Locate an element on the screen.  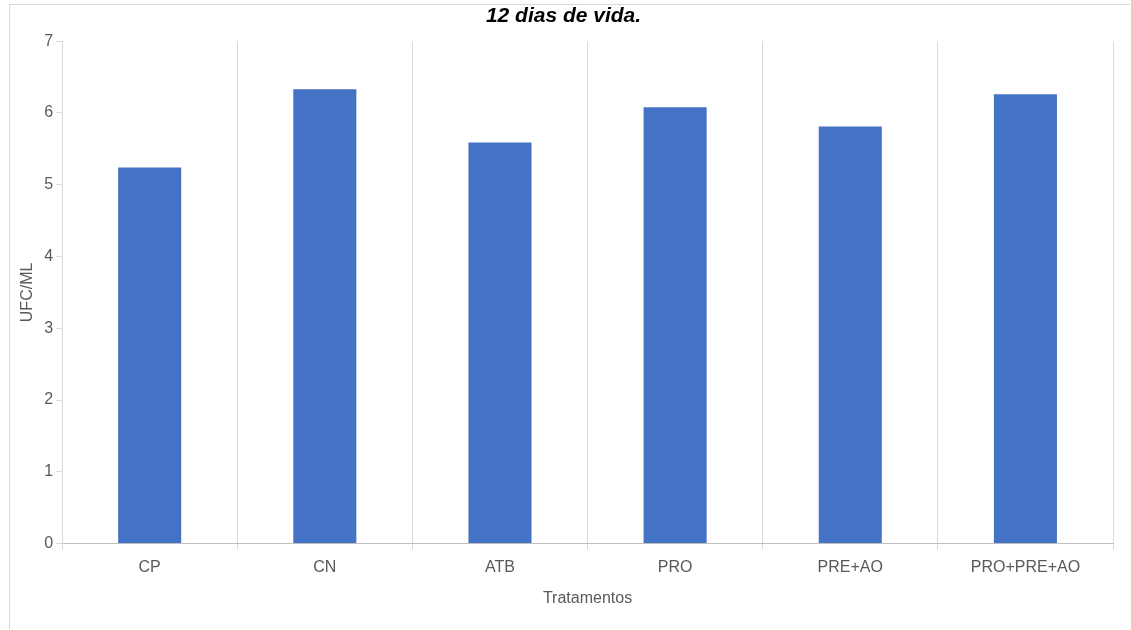
x-tick-label: PRE+AO is located at coordinates (850, 566).